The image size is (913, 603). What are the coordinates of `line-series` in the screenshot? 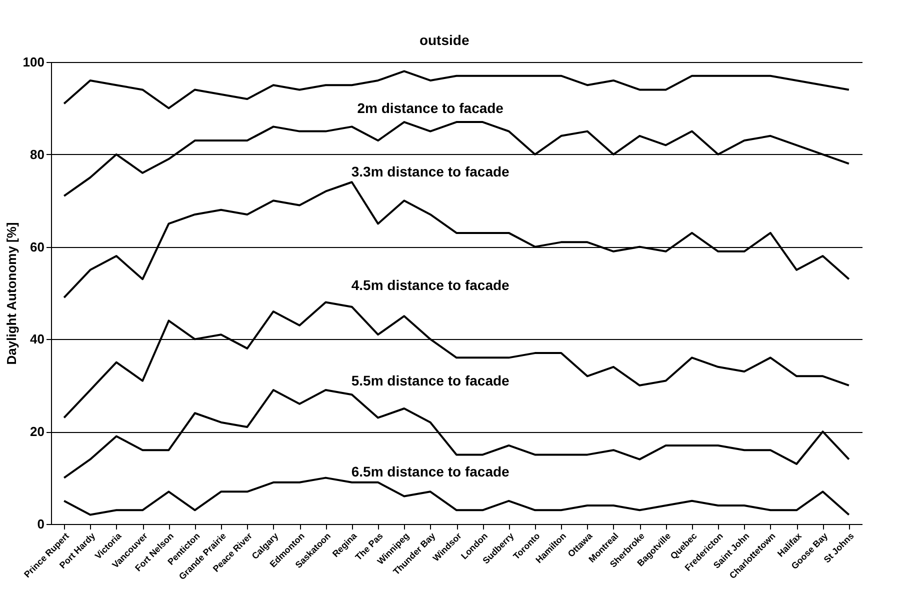 It's located at (456, 496).